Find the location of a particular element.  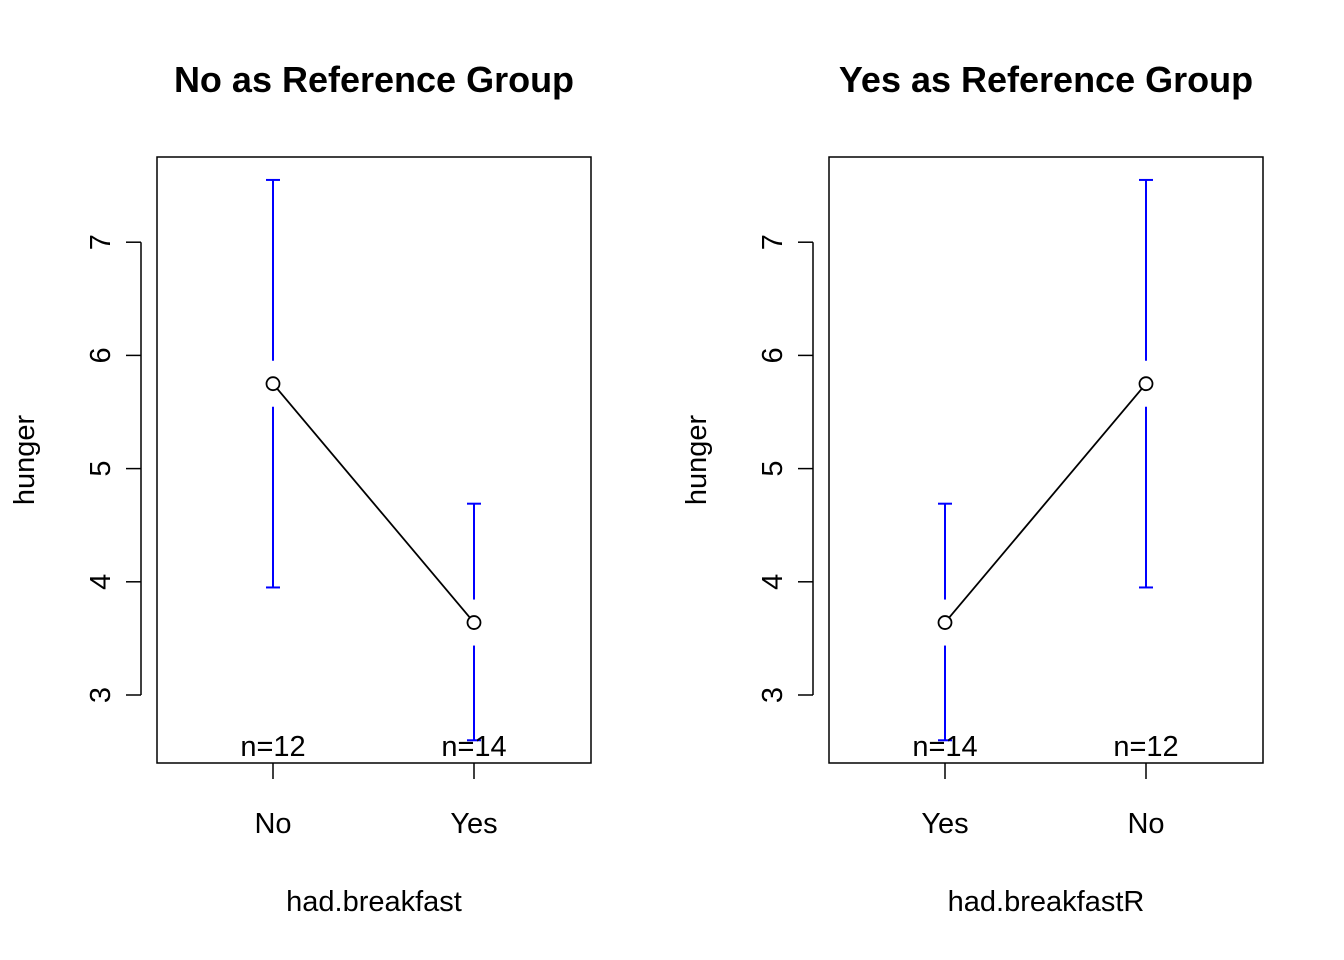

chart-title: Yes as Reference Group is located at coordinates (1046, 79).